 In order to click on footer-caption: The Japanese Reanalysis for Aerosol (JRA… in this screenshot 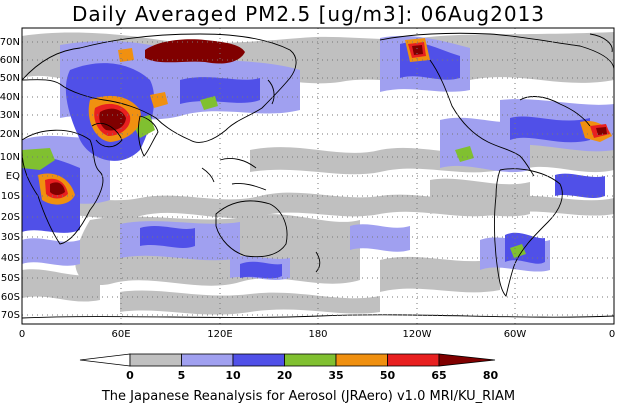, I will do `click(308, 396)`.